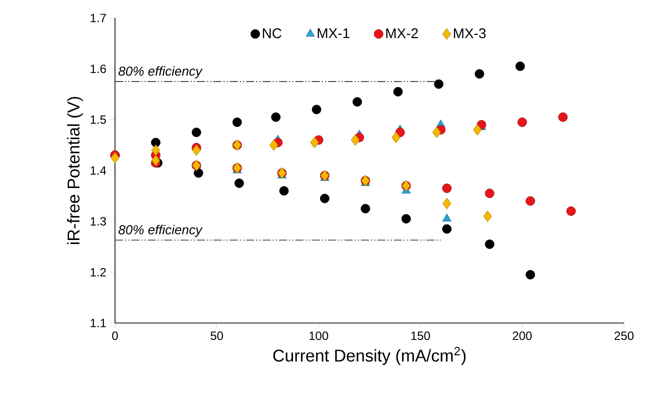 This screenshot has width=652, height=405. I want to click on y-tick-label: 1.4, so click(98, 170).